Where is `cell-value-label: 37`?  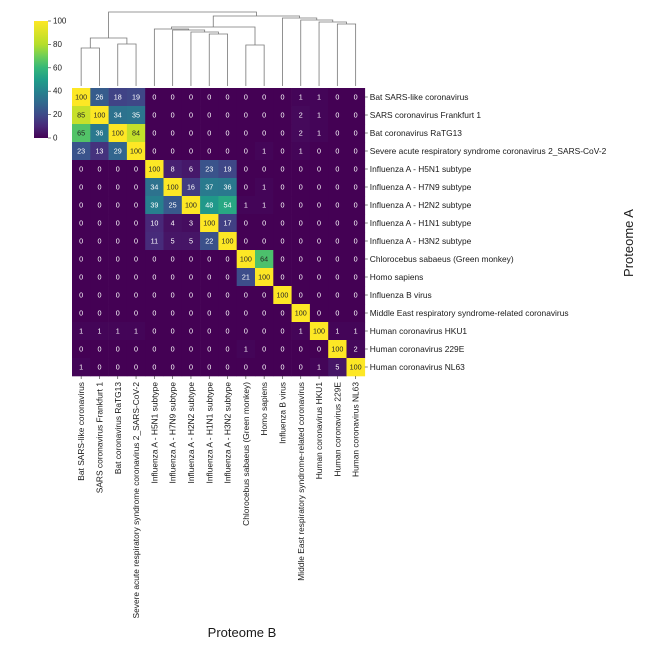 cell-value-label: 37 is located at coordinates (209, 187).